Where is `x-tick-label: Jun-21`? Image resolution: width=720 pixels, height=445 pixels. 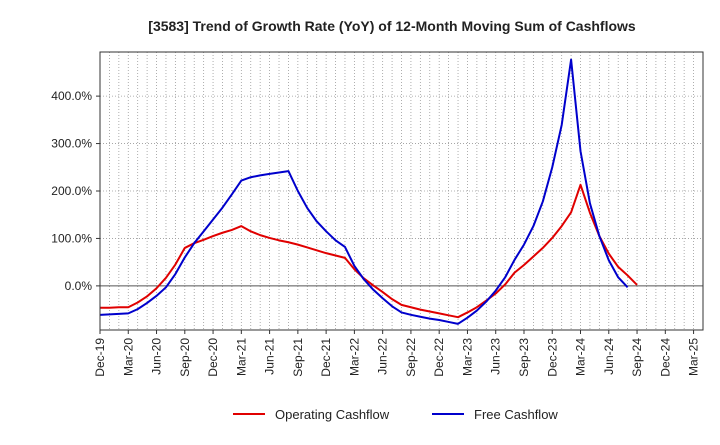 x-tick-label: Jun-21 is located at coordinates (270, 356).